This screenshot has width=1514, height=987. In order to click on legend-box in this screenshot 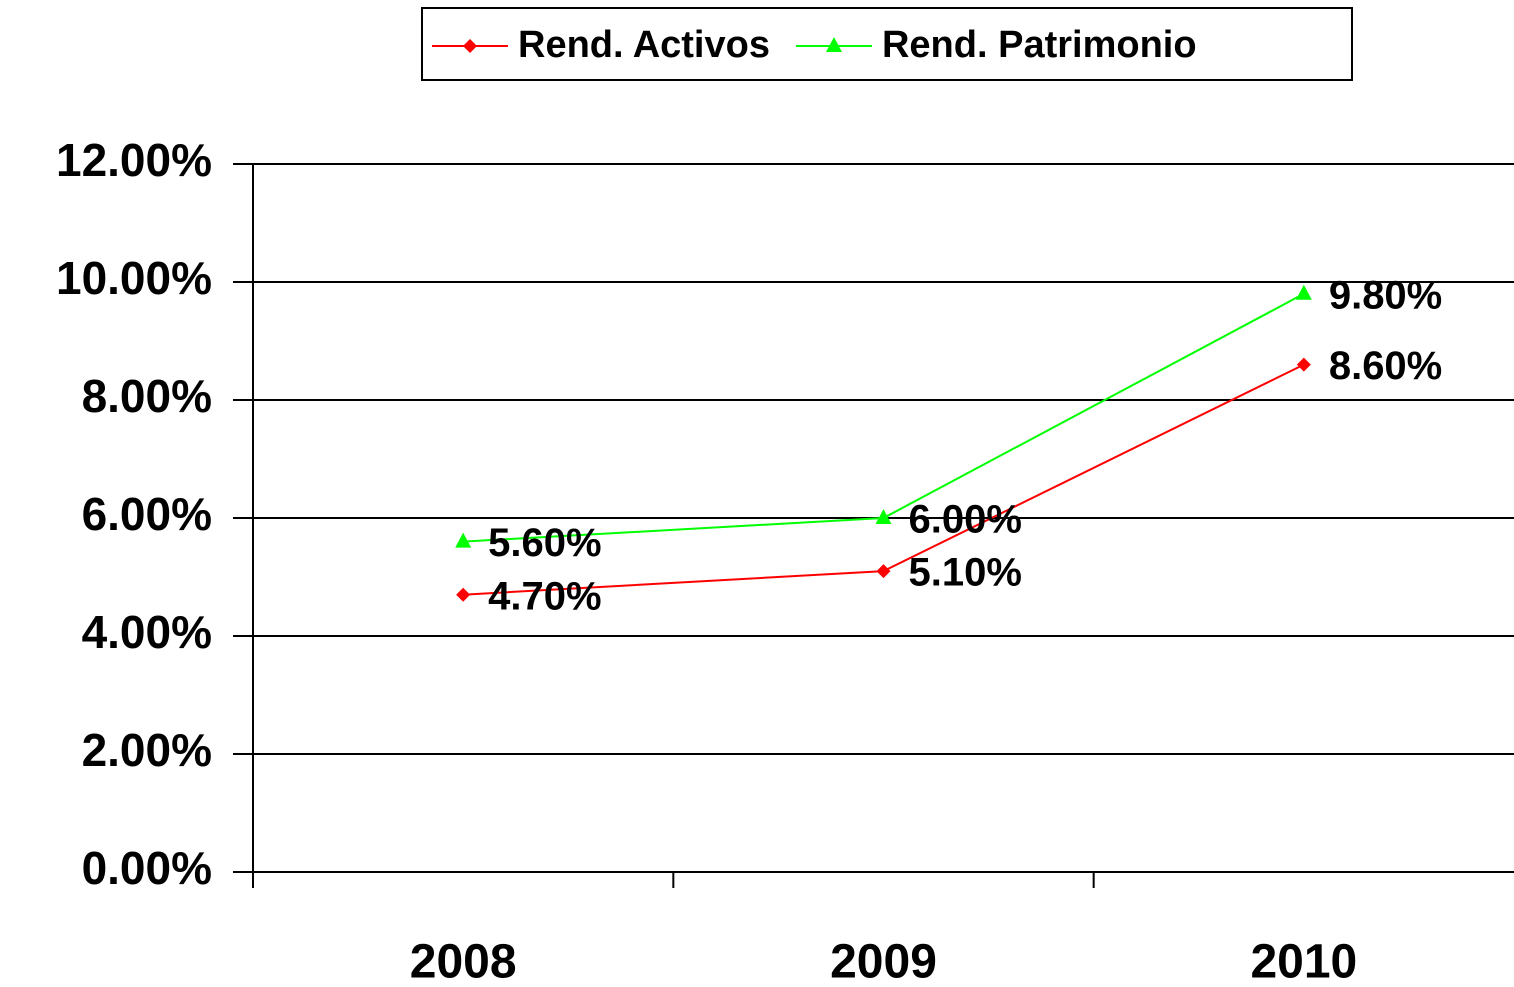, I will do `click(887, 44)`.